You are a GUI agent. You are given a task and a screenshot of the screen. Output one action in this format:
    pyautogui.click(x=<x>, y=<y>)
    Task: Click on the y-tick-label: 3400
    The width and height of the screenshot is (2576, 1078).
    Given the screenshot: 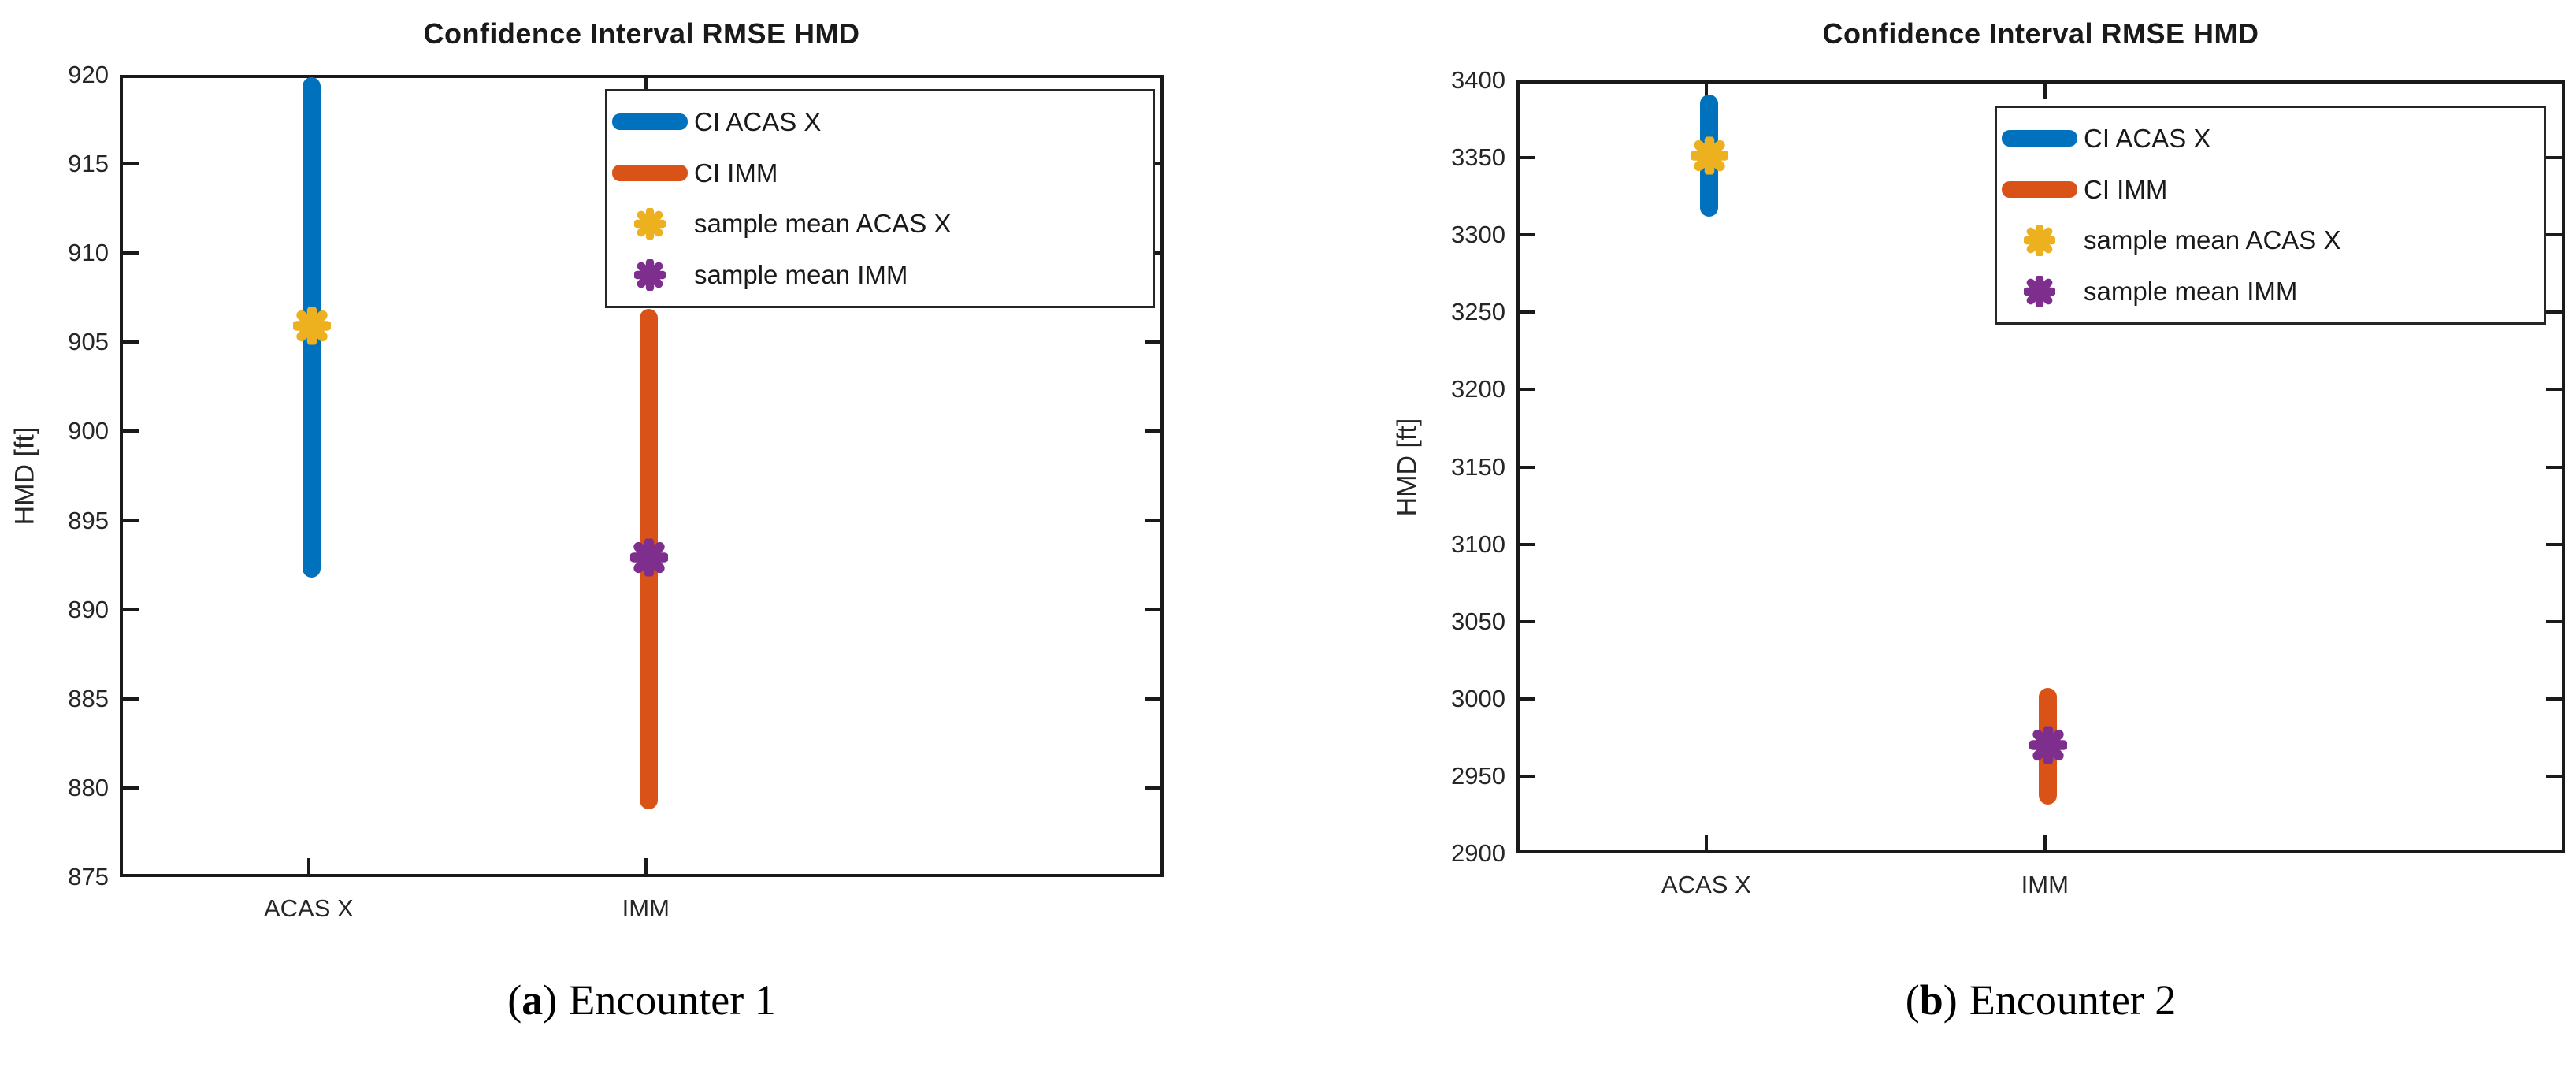 What is the action you would take?
    pyautogui.click(x=1478, y=80)
    